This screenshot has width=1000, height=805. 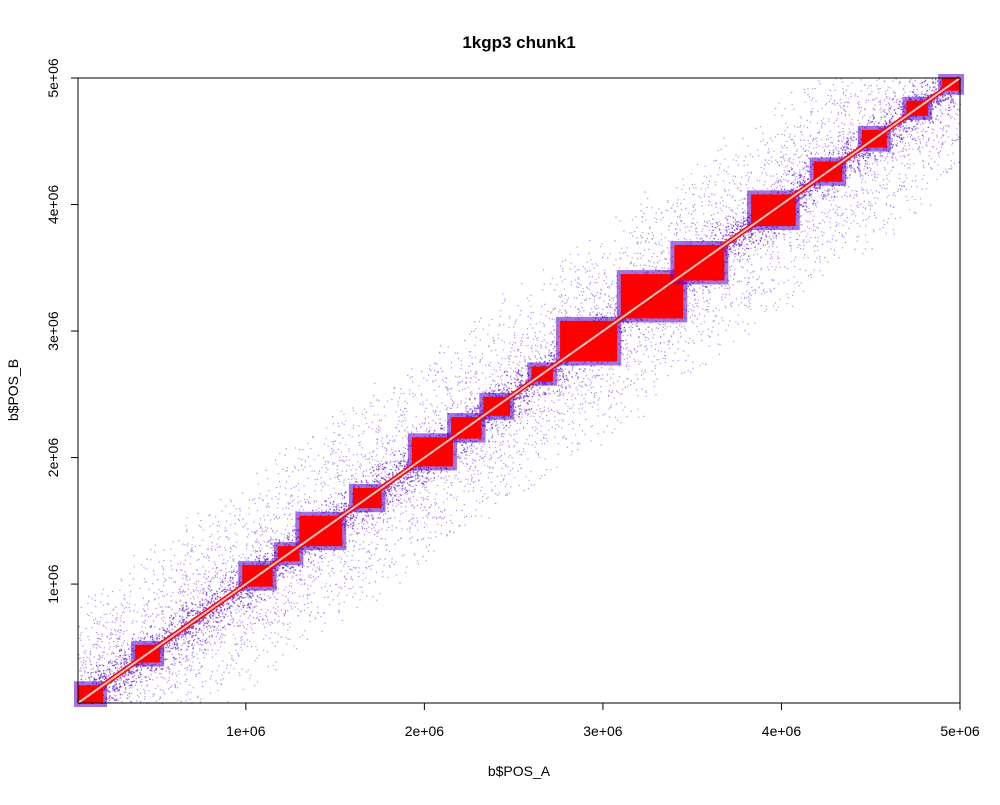 I want to click on y-tick-label: 1e+06, so click(x=53, y=584).